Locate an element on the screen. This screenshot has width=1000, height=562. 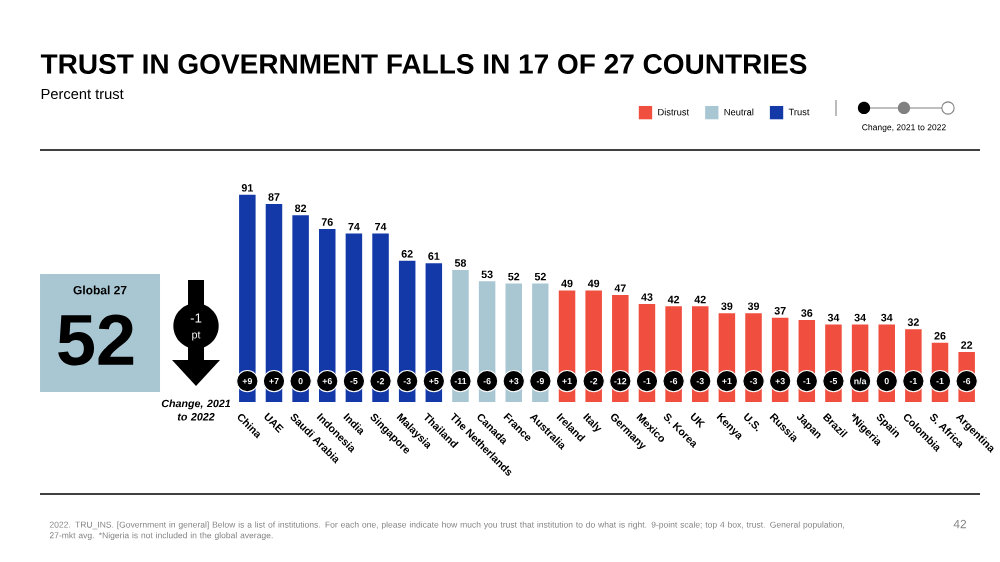
text: 52 is located at coordinates (96, 340).